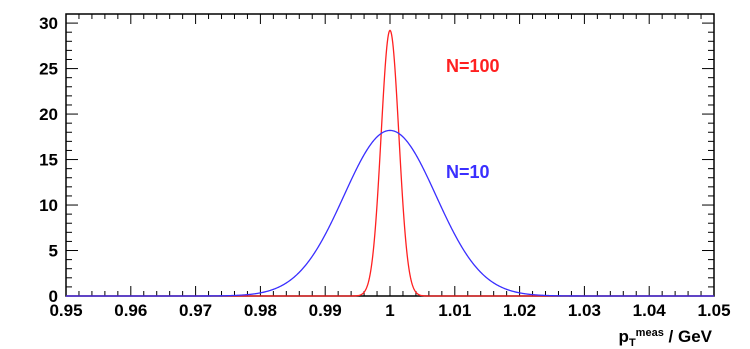 The height and width of the screenshot is (349, 750). What do you see at coordinates (666, 338) in the screenshot?
I see `x-axis-title: pTmeas / GeV` at bounding box center [666, 338].